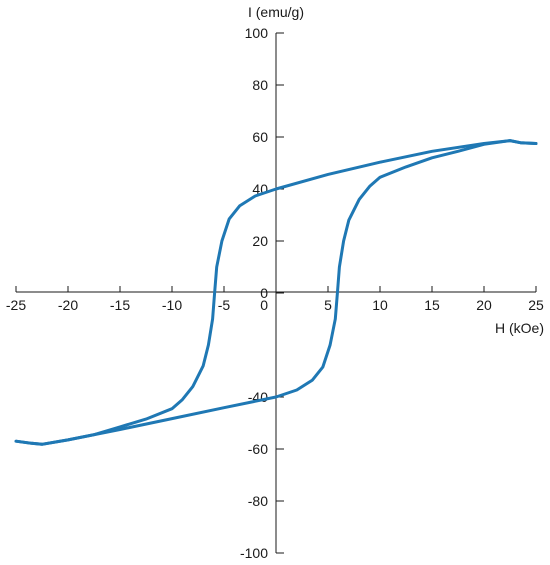  Describe the element at coordinates (16, 305) in the screenshot. I see `x-tick-label: -25` at that location.